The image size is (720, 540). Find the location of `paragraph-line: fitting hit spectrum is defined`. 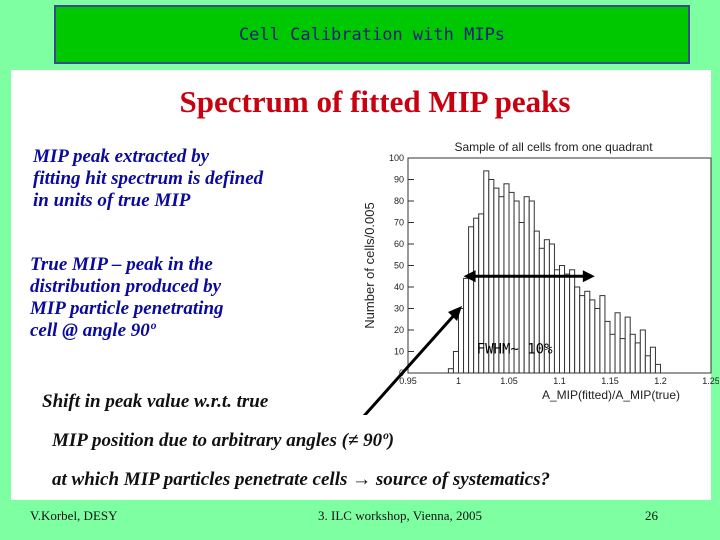

paragraph-line: fitting hit spectrum is defined is located at coordinates (148, 178).